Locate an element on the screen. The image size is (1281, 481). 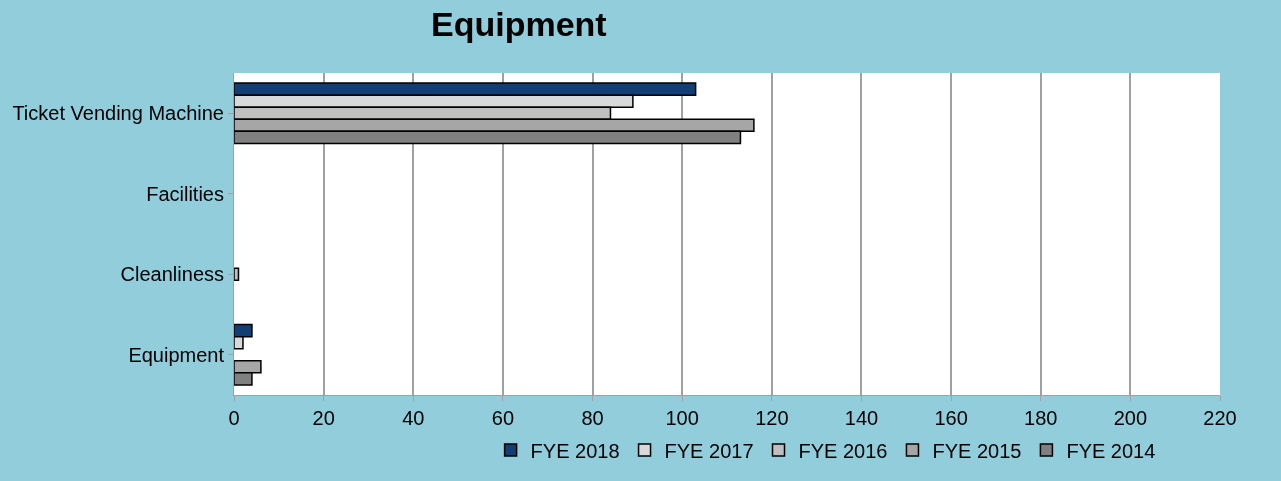
x-tick-label: 60 is located at coordinates (503, 418).